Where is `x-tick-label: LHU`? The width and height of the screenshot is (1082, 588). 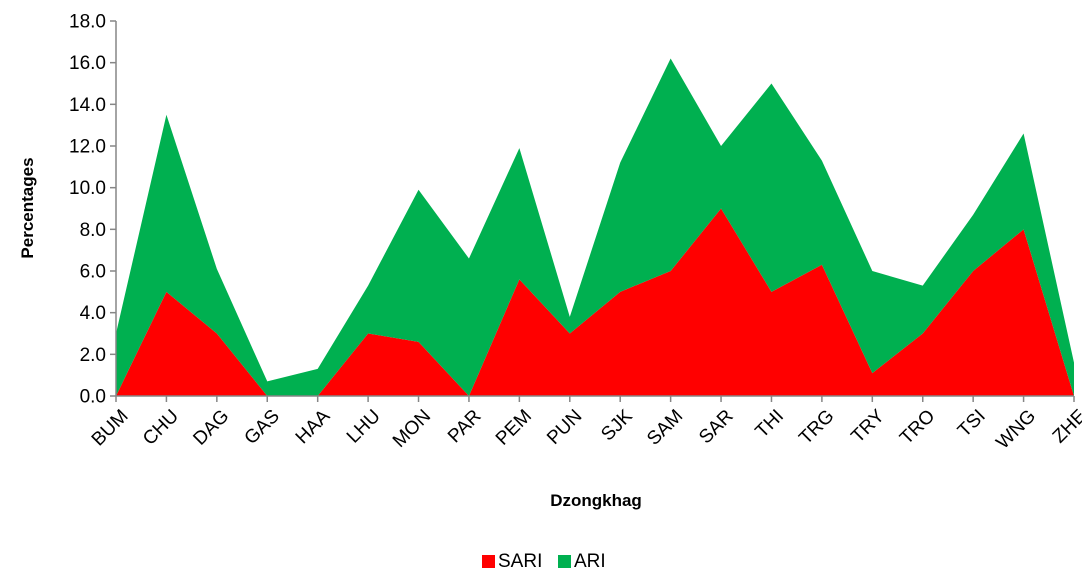
x-tick-label: LHU is located at coordinates (364, 427).